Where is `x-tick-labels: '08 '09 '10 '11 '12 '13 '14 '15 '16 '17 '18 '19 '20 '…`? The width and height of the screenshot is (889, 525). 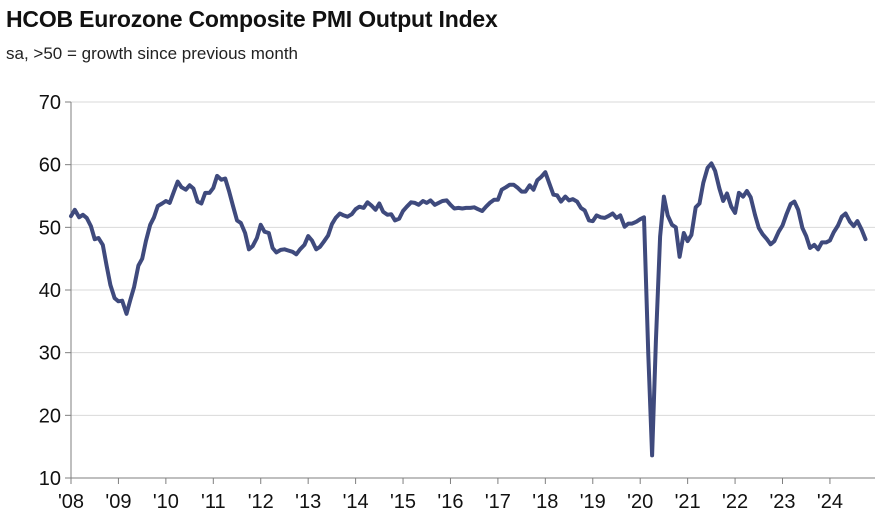
x-tick-labels: '08 '09 '10 '11 '12 '13 '14 '15 '16 '17 '18 '19 '20 '… is located at coordinates (450, 502).